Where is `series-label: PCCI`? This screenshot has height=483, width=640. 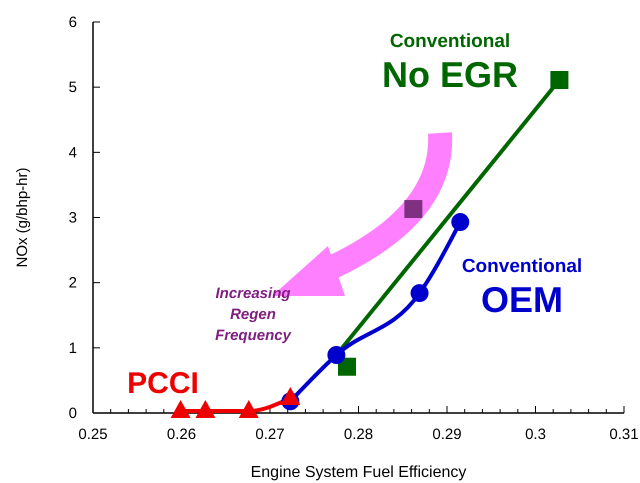
series-label: PCCI is located at coordinates (163, 383).